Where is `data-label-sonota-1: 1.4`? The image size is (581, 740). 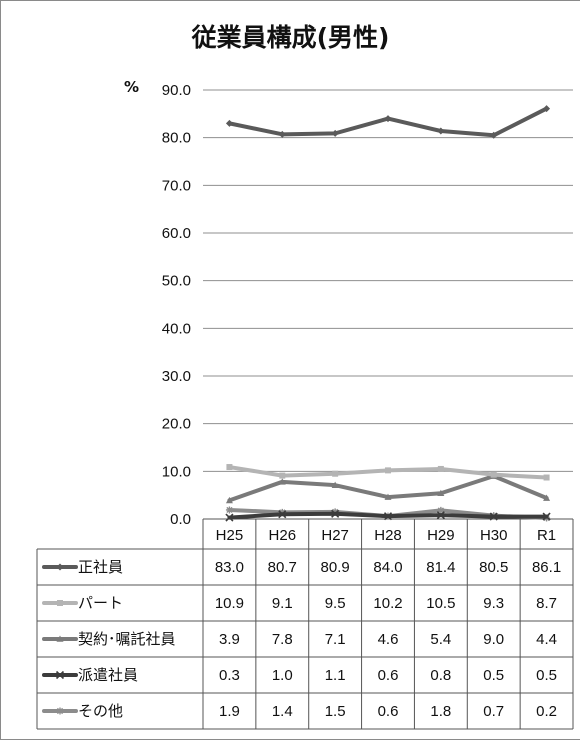 data-label-sonota-1: 1.4 is located at coordinates (282, 711).